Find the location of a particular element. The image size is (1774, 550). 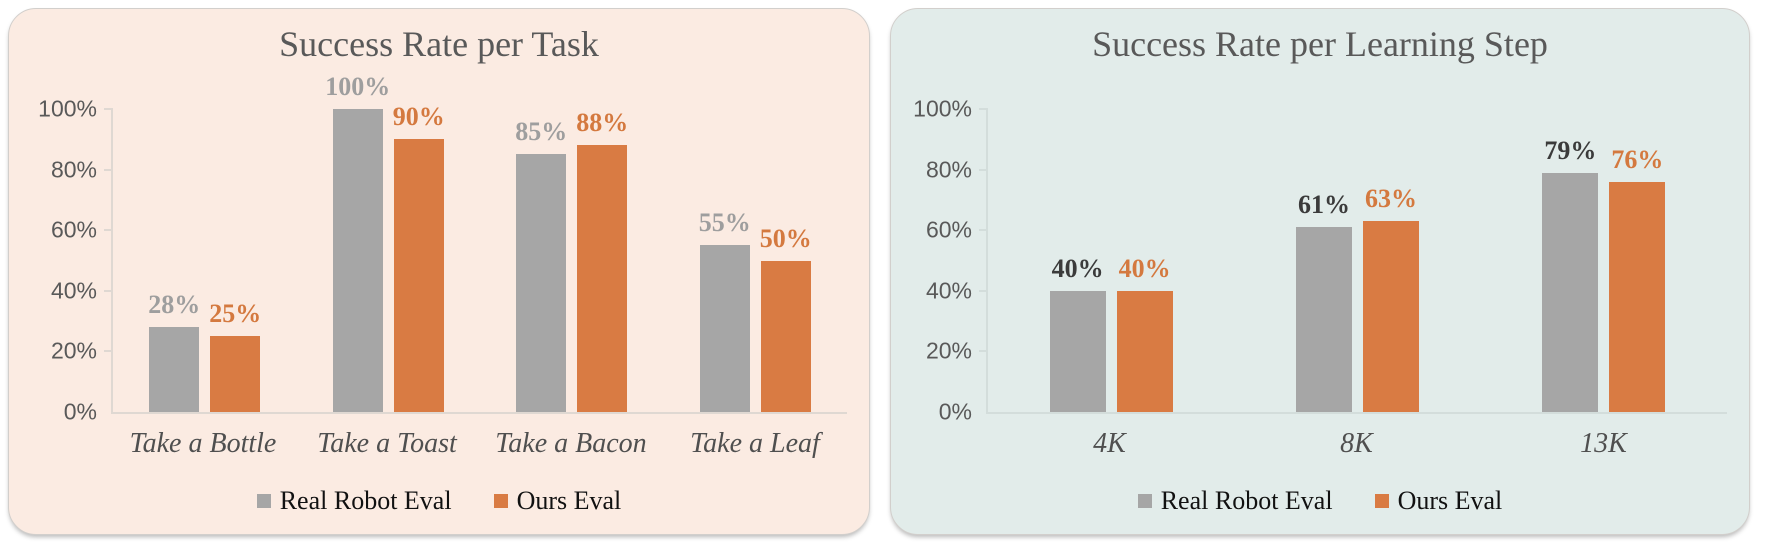

bar-ours-eval: 90% is located at coordinates (419, 257).